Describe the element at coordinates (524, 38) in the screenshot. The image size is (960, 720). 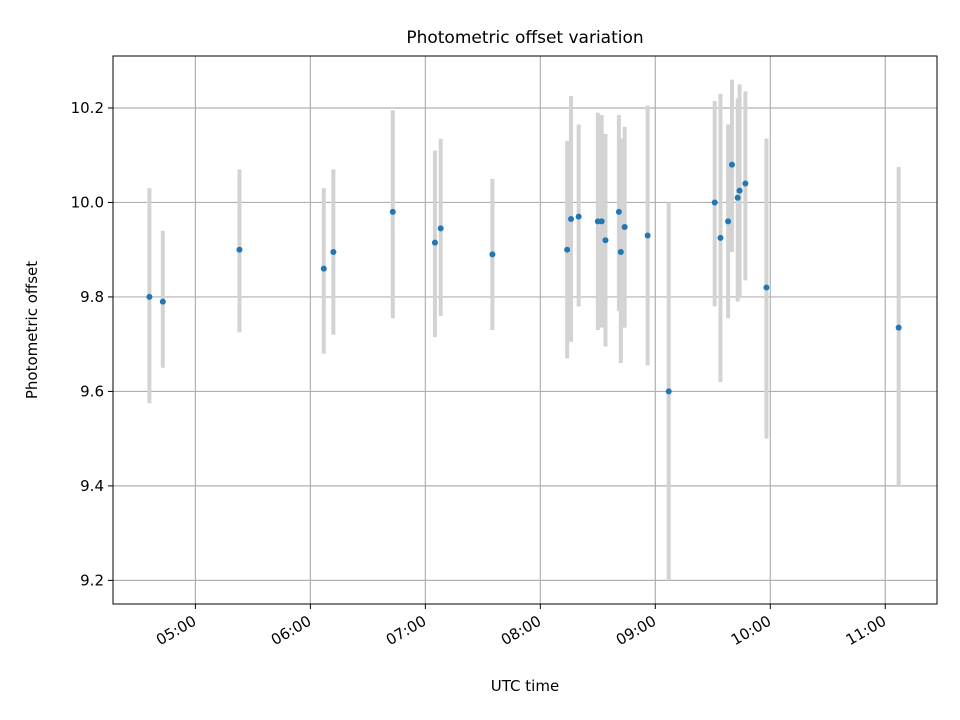
I see `chart-title: Photometric offset variation` at that location.